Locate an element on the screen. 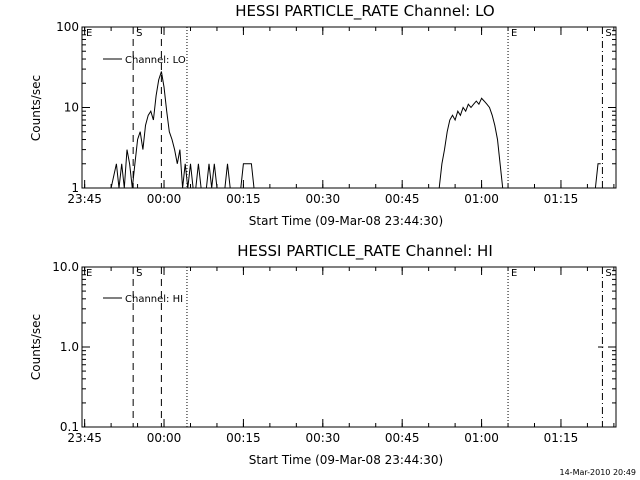  chart-title: HESSI PARTICLE_RATE Channel: LO is located at coordinates (364, 11).